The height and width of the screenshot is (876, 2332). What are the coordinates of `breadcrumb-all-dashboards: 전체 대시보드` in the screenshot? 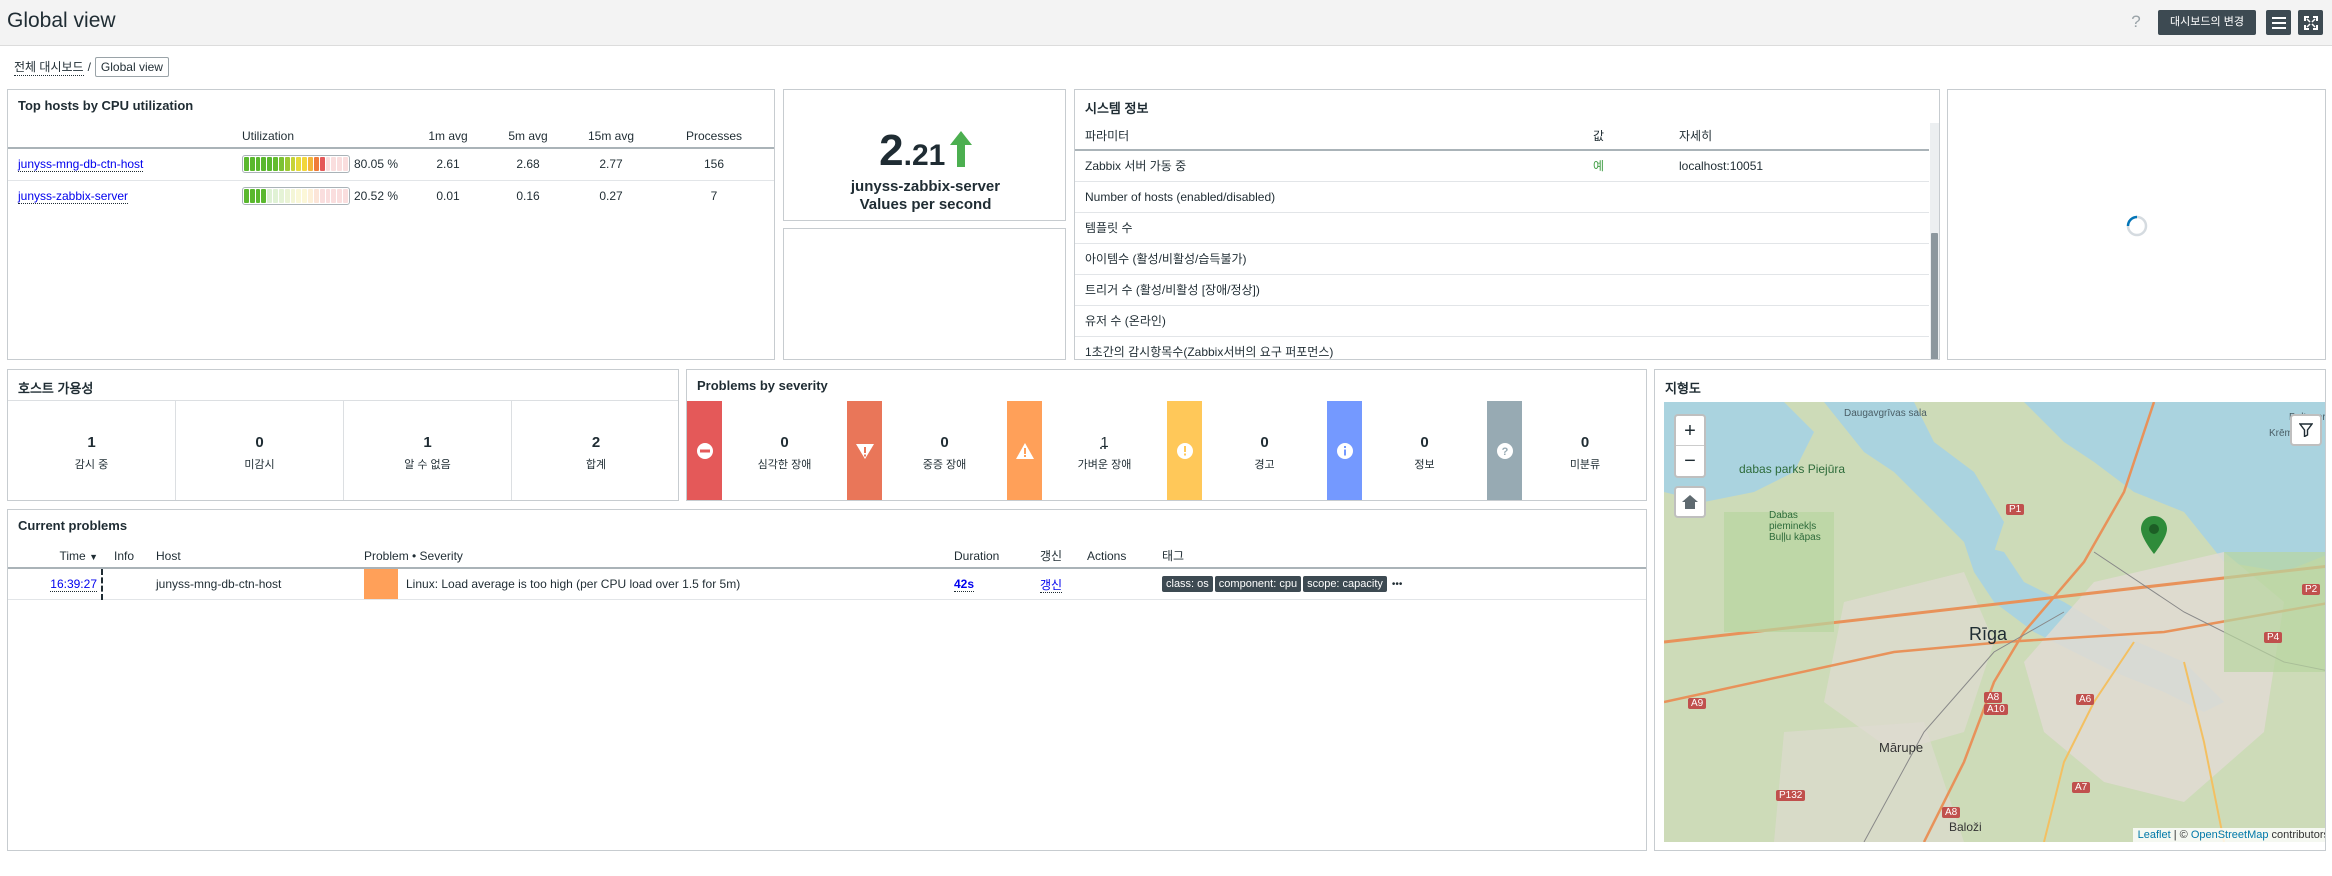 It's located at (49, 68).